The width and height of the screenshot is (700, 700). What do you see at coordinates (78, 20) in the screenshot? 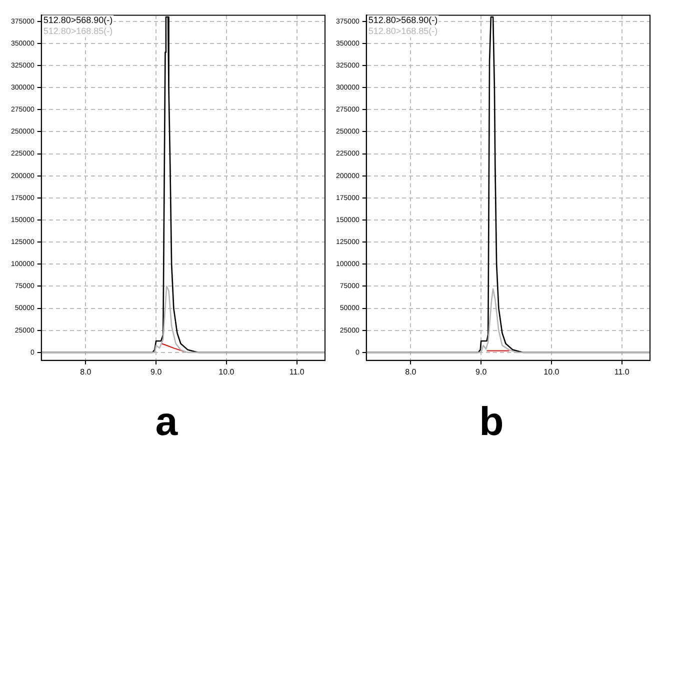
I see `text: 512.80>568.90(-)` at bounding box center [78, 20].